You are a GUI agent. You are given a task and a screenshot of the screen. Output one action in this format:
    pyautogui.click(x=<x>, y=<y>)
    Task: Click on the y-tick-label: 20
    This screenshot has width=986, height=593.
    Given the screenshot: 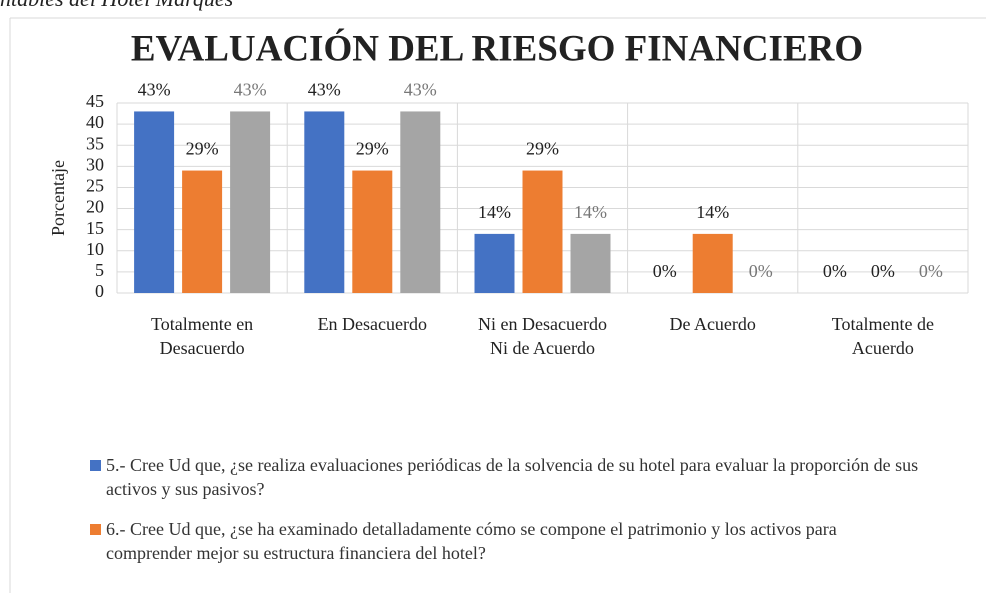 What is the action you would take?
    pyautogui.click(x=95, y=207)
    